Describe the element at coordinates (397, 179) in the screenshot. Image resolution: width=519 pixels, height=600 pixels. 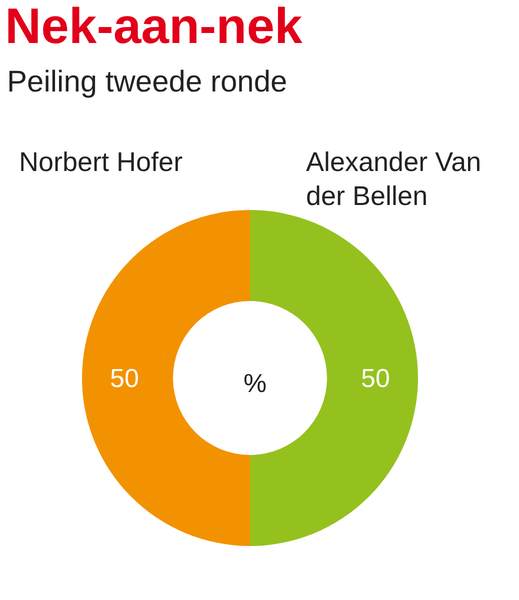
I see `slice-label: Alexander Van der Bellen` at that location.